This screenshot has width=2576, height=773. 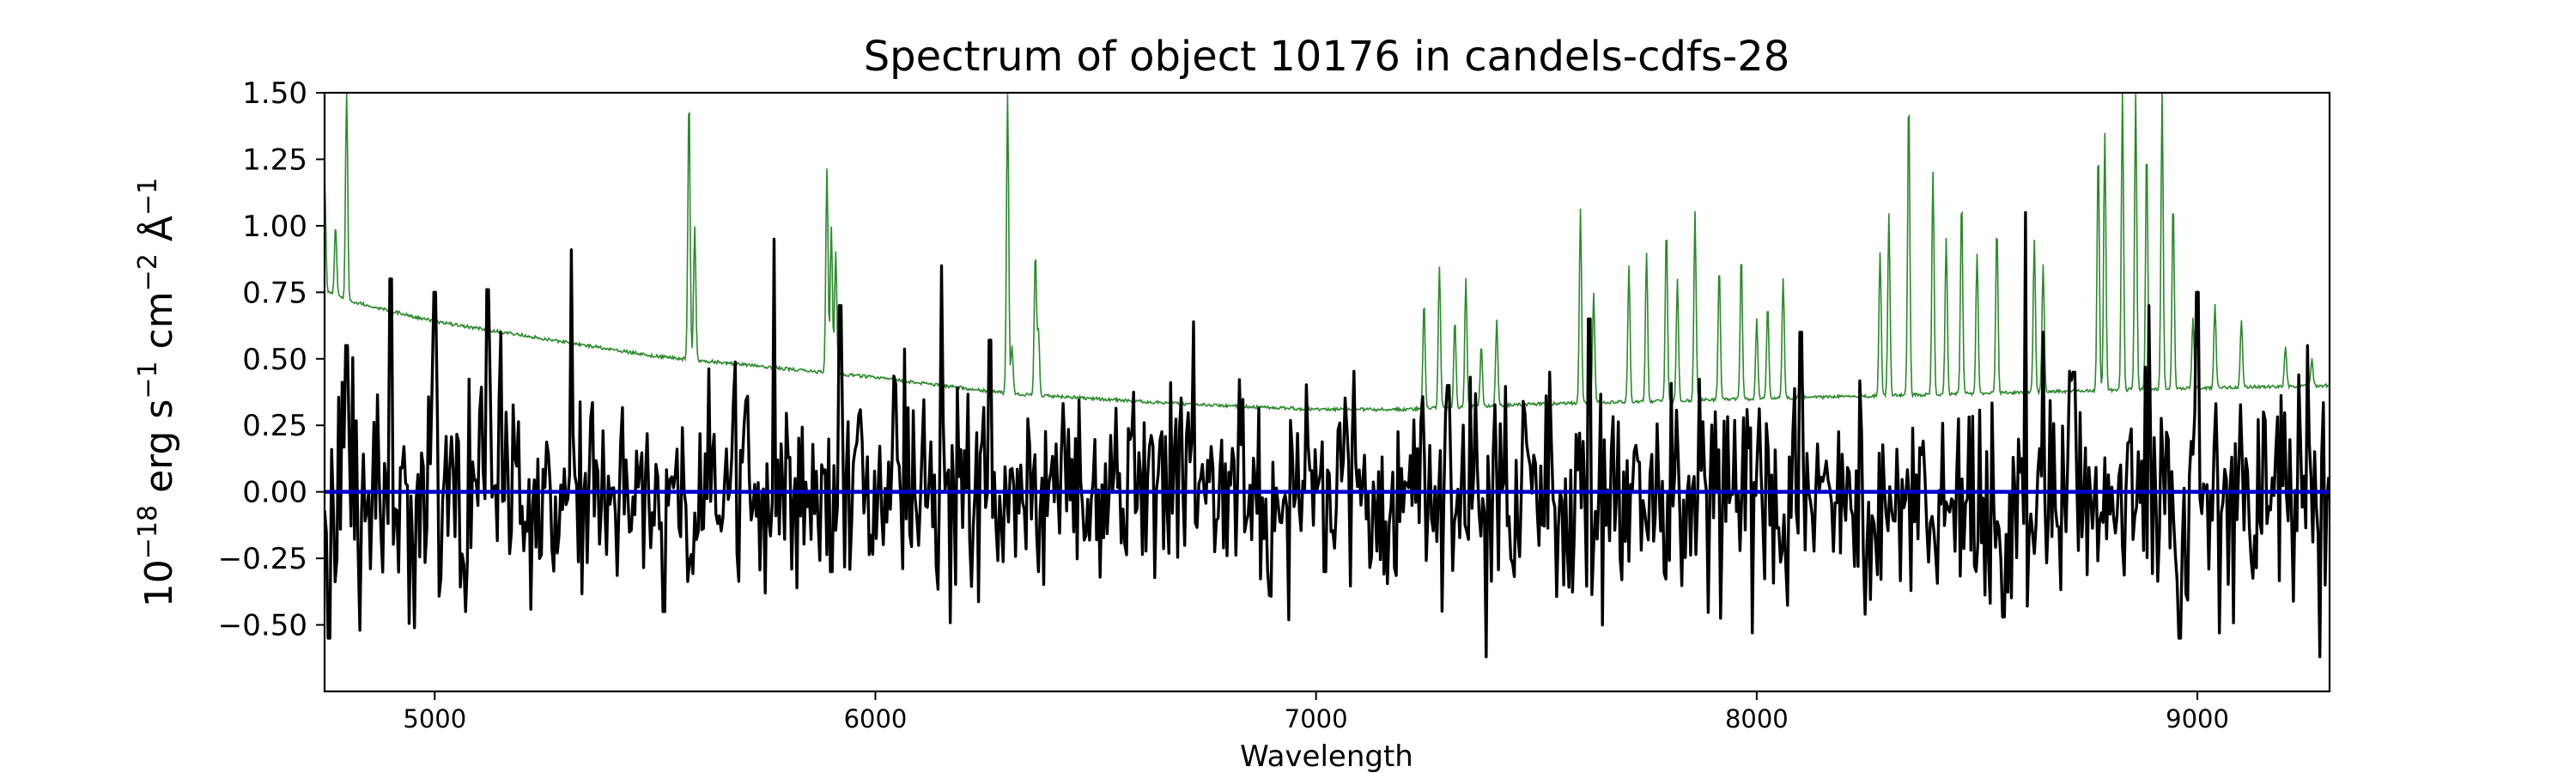 I want to click on y-tick-label: −0.25, so click(x=262, y=559).